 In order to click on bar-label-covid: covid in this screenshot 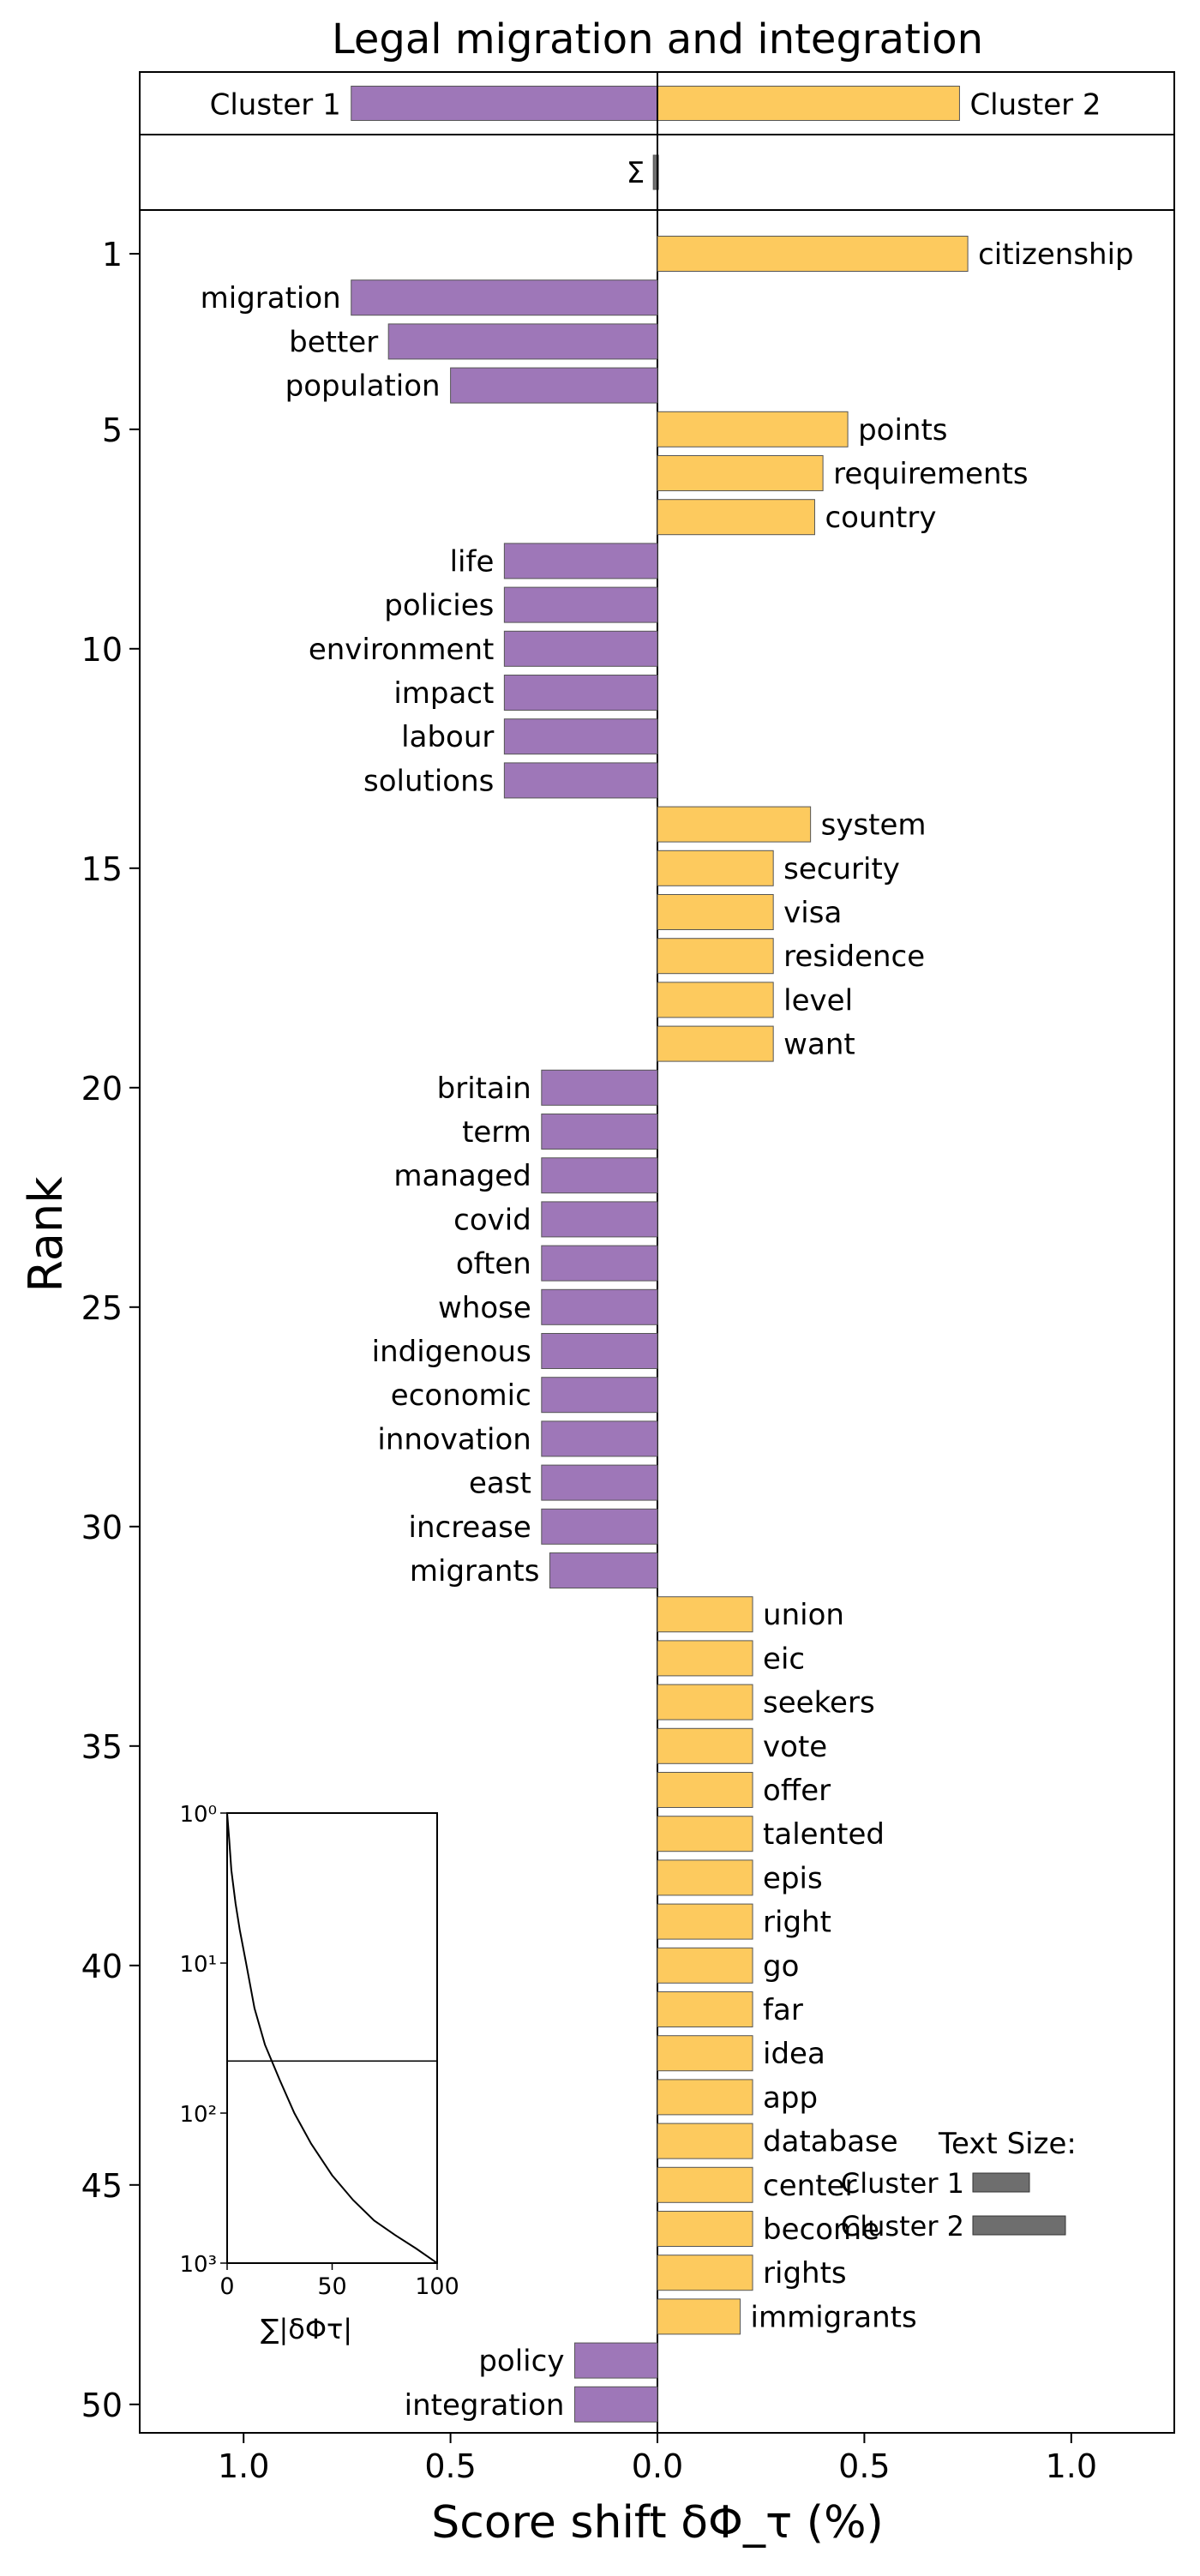, I will do `click(492, 1220)`.